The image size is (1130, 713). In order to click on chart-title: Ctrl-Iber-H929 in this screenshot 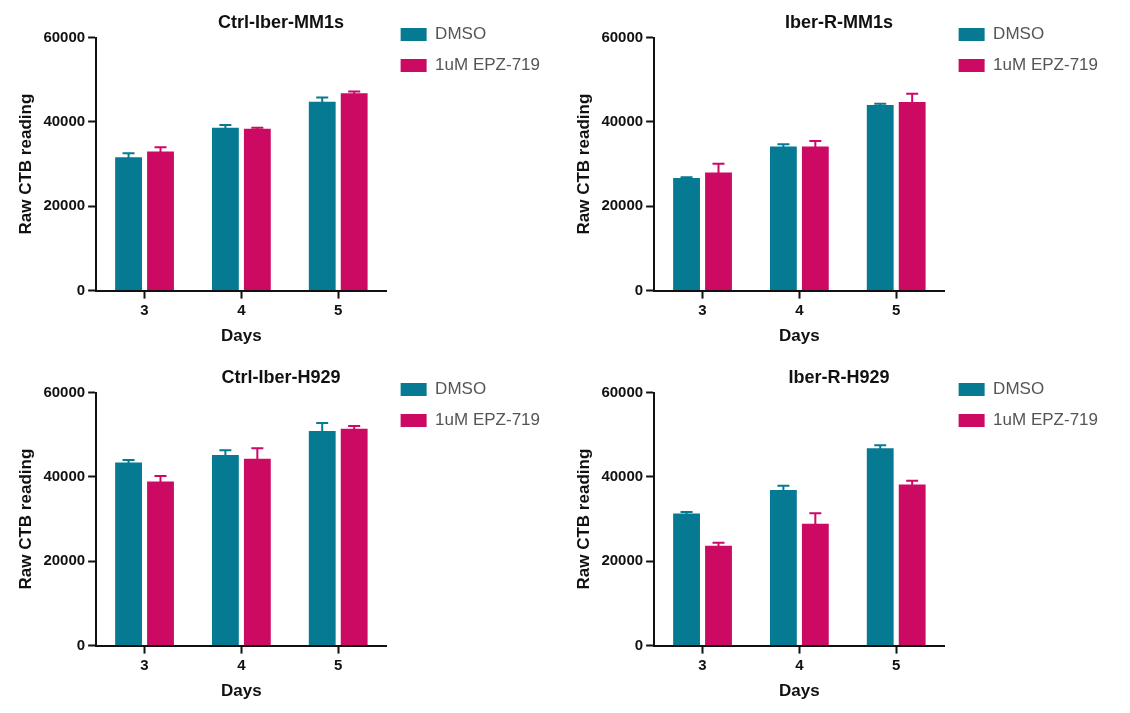, I will do `click(281, 376)`.